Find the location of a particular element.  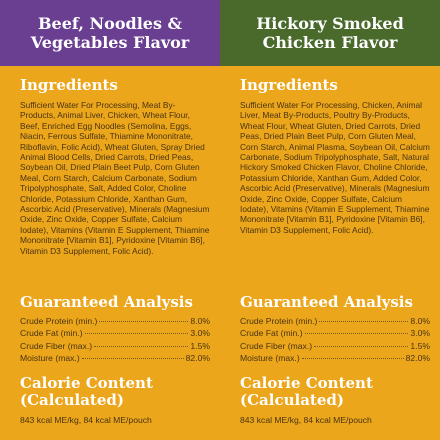

left-ga-row: Crude Fiber (max.) 1.5% is located at coordinates (115, 346).